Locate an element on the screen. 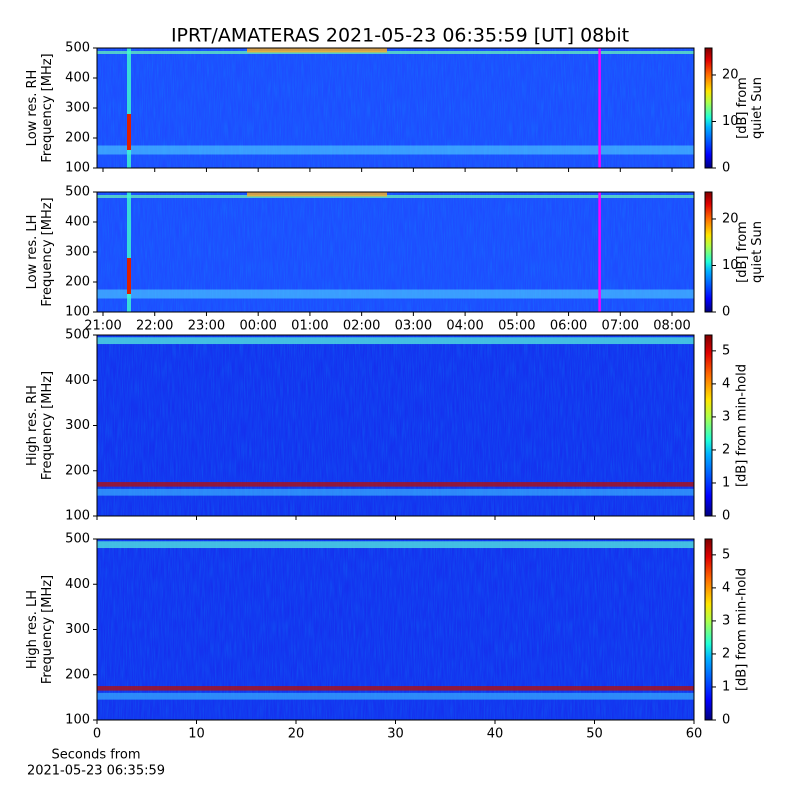  y-axis-label: High res. LH is located at coordinates (32, 629).